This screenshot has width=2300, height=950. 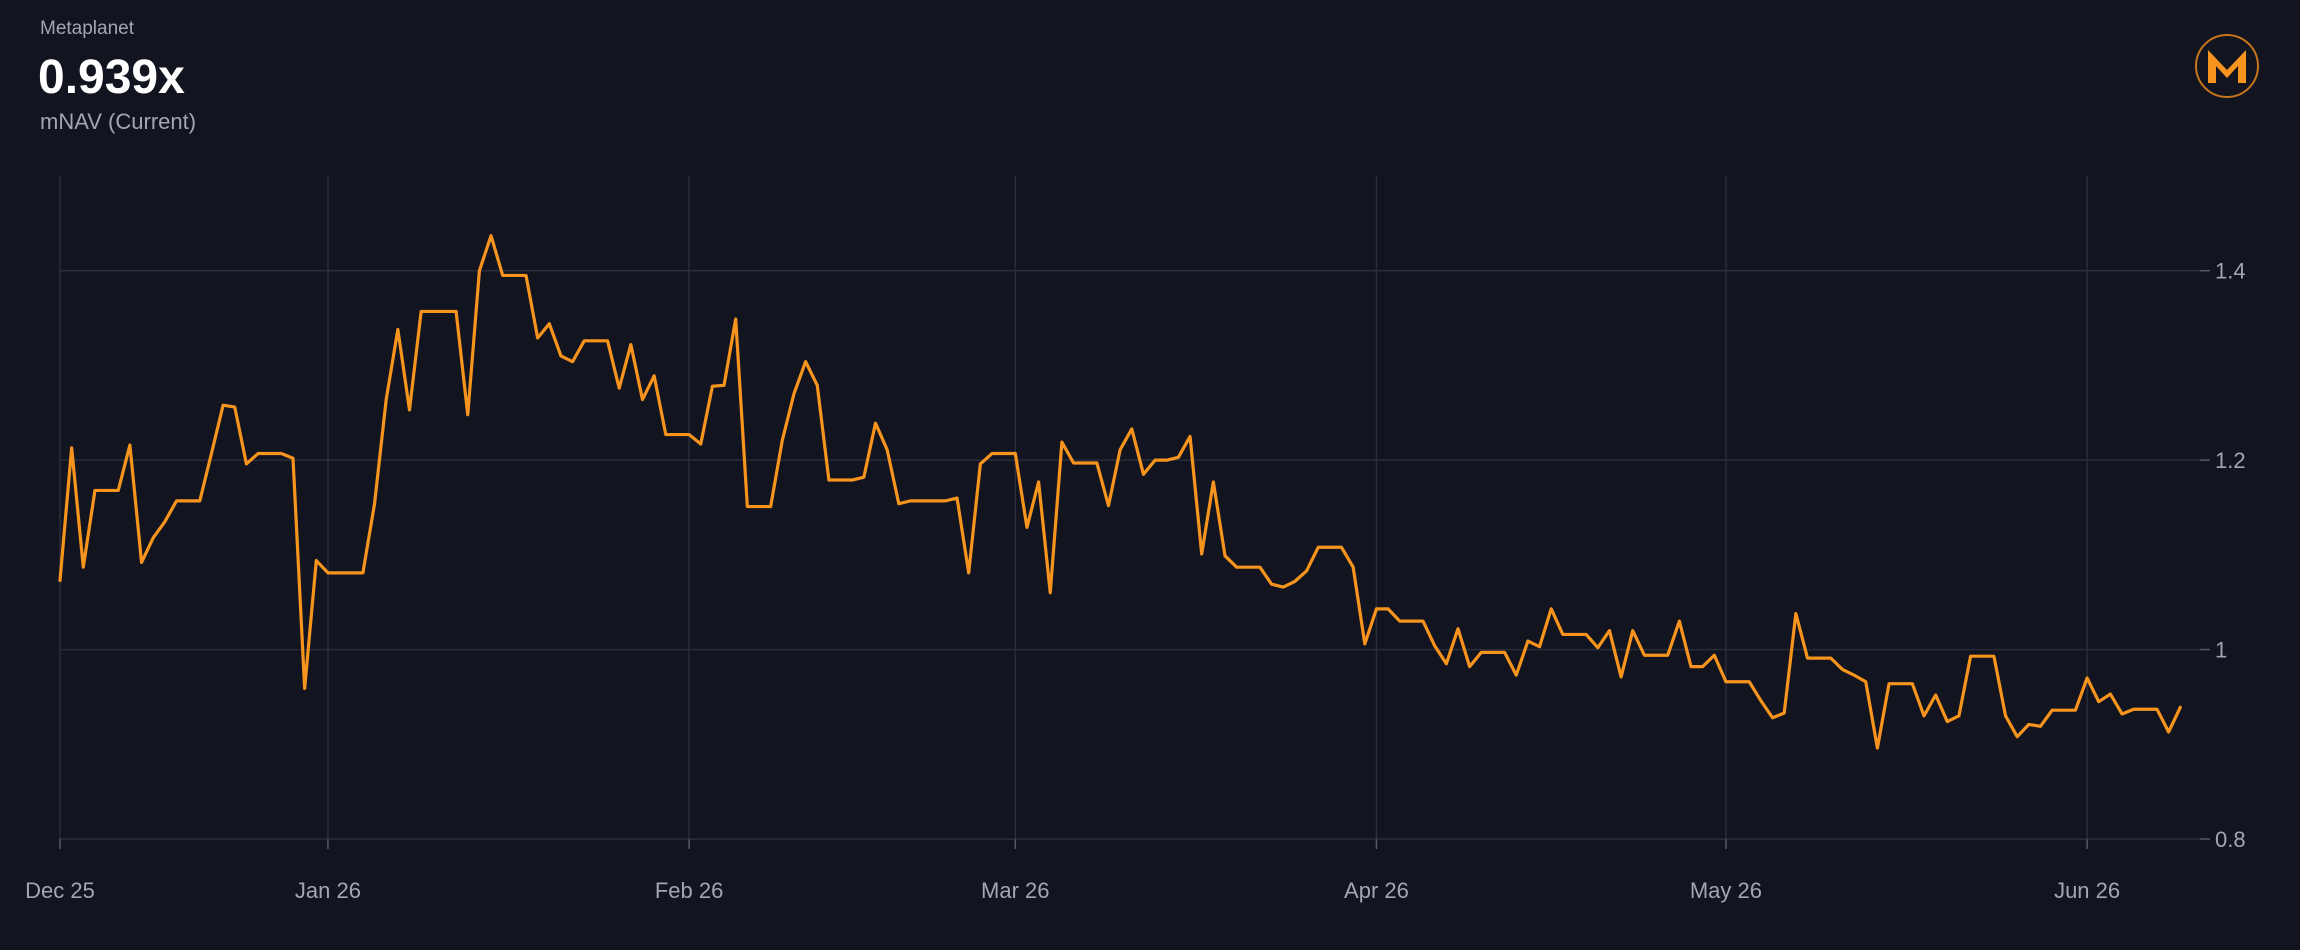 What do you see at coordinates (2230, 460) in the screenshot?
I see `y-tick-label: 1.2` at bounding box center [2230, 460].